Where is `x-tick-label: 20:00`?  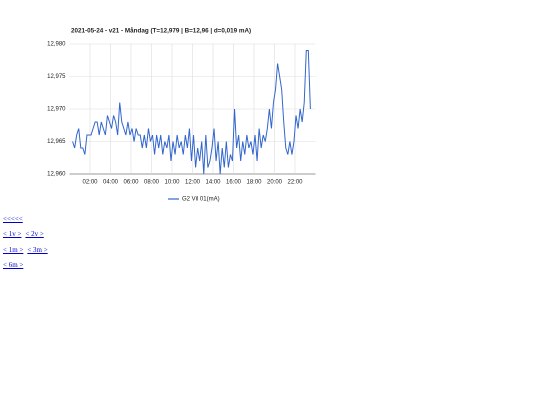
x-tick-label: 20:00 is located at coordinates (275, 183).